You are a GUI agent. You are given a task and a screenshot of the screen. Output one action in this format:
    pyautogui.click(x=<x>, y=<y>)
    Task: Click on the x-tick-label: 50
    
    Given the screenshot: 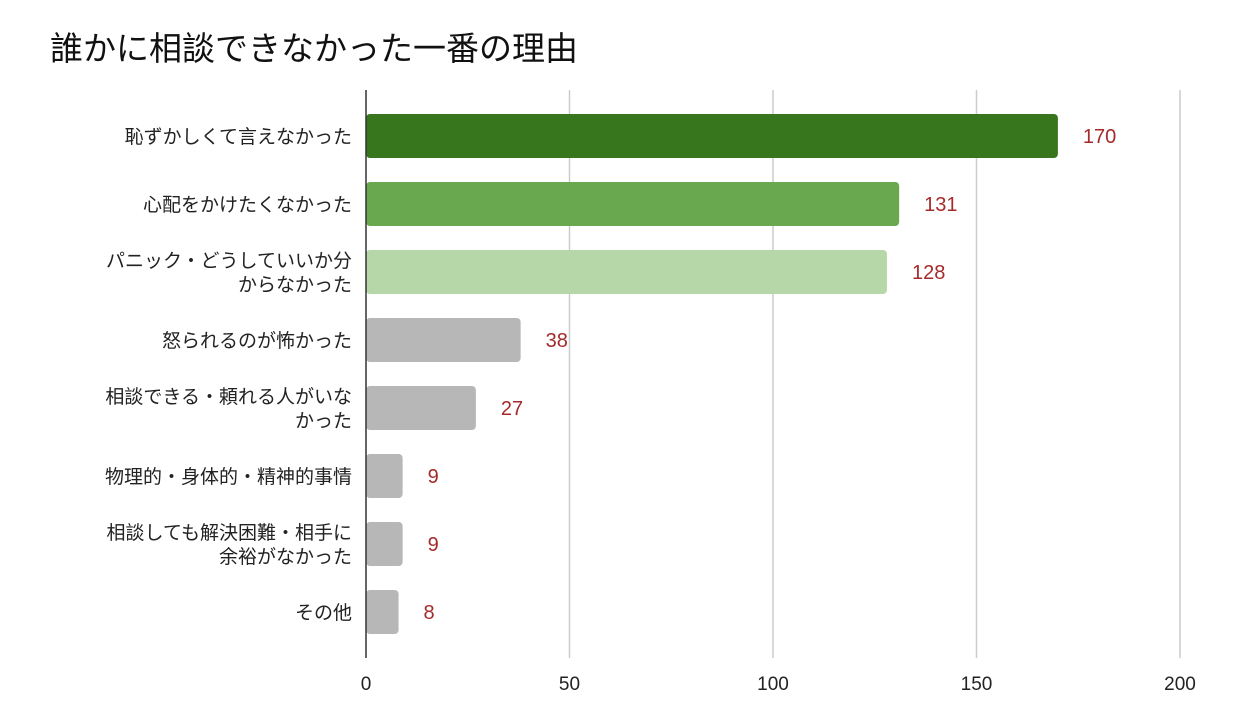 What is the action you would take?
    pyautogui.click(x=569, y=684)
    